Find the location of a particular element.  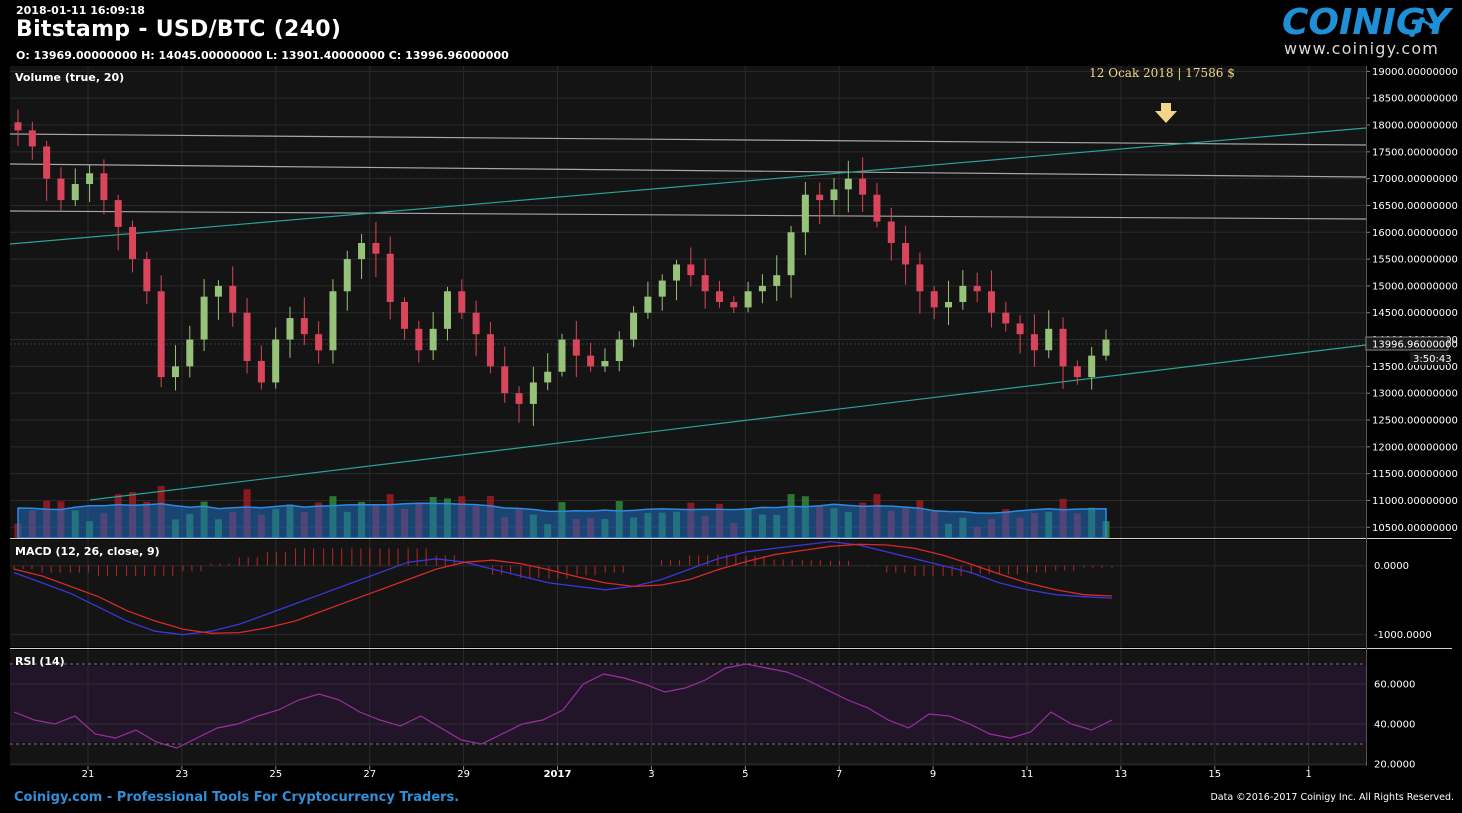

price-tick-label: 11000.00000000 is located at coordinates (1415, 501).